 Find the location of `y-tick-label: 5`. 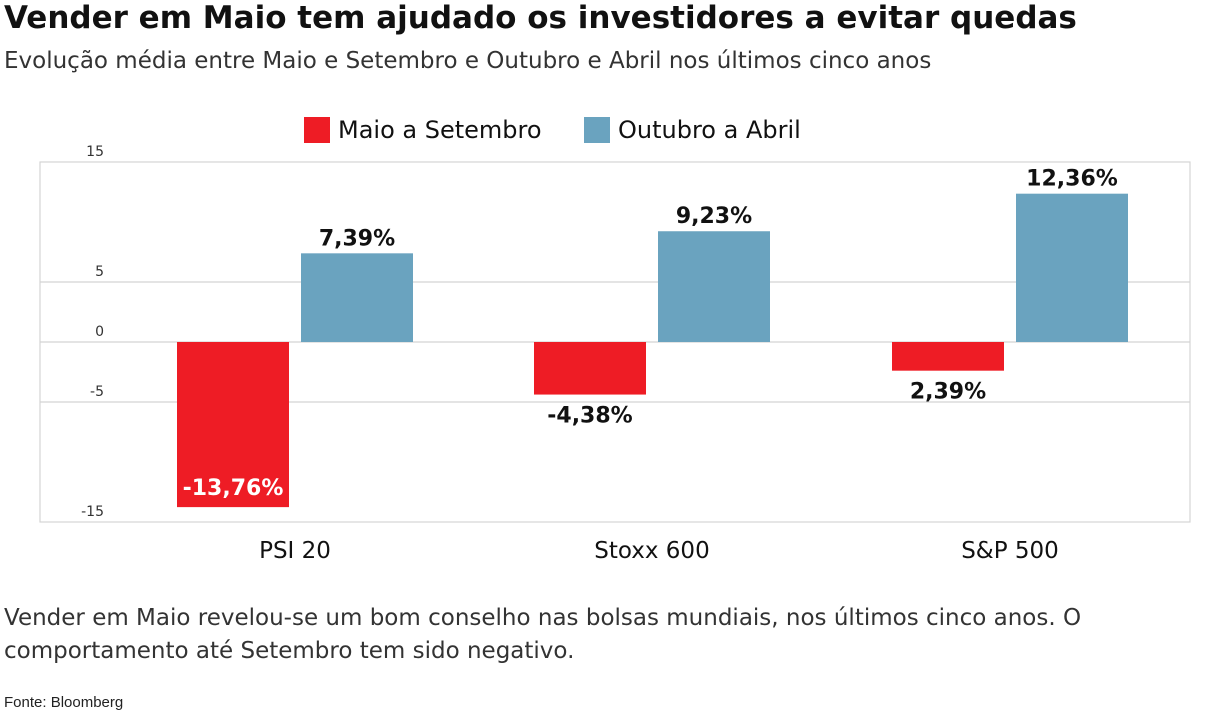

y-tick-label: 5 is located at coordinates (99, 272).